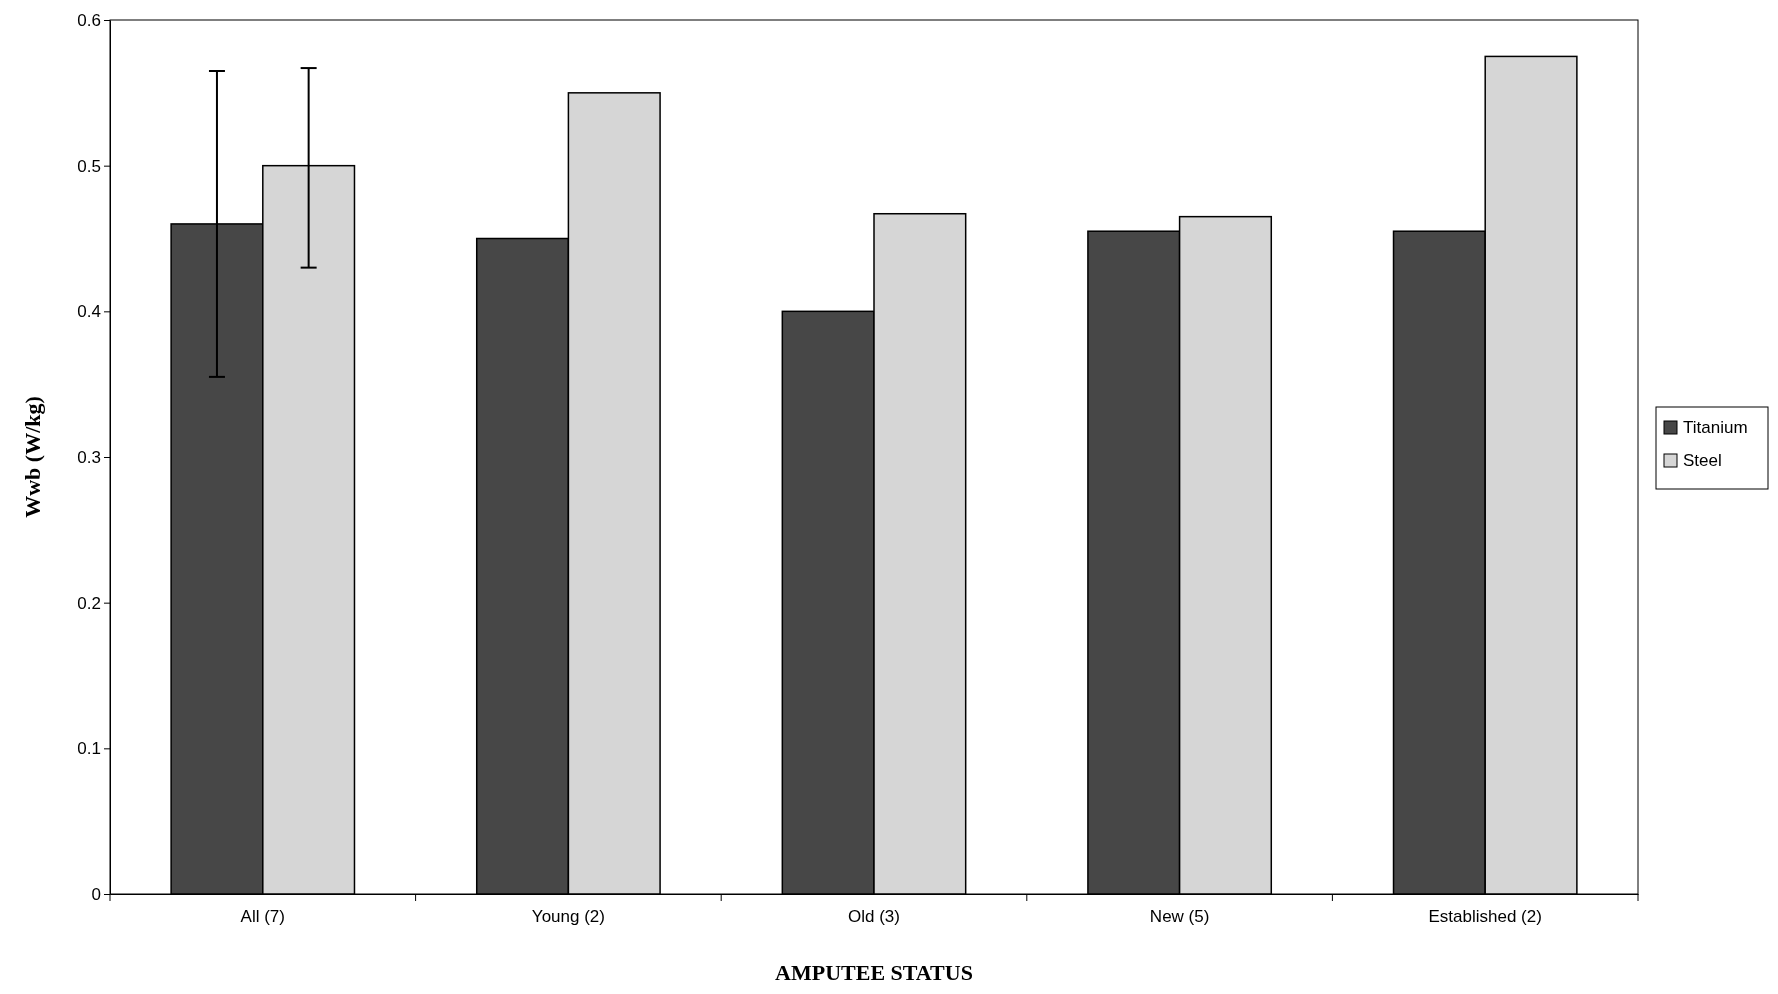 The height and width of the screenshot is (994, 1778). I want to click on y-tick-label: 0.1, so click(89, 749).